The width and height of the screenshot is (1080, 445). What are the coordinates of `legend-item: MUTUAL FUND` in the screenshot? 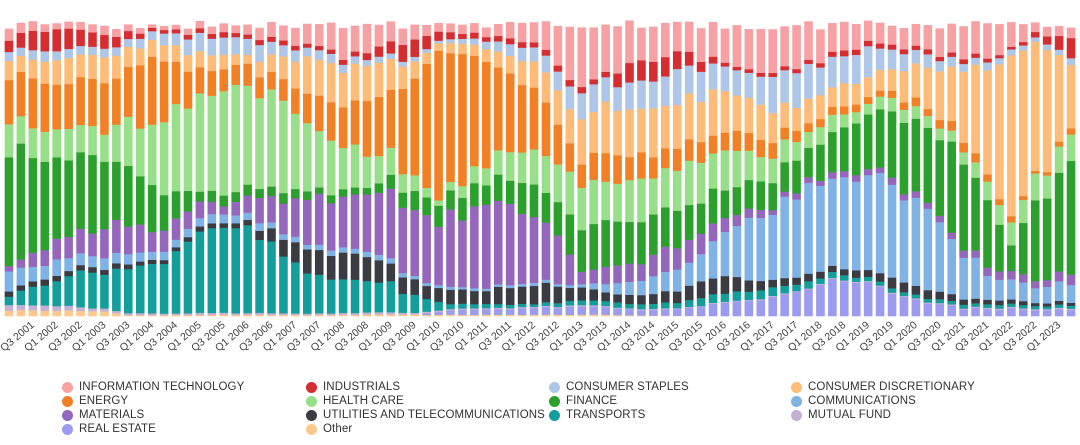 It's located at (841, 415).